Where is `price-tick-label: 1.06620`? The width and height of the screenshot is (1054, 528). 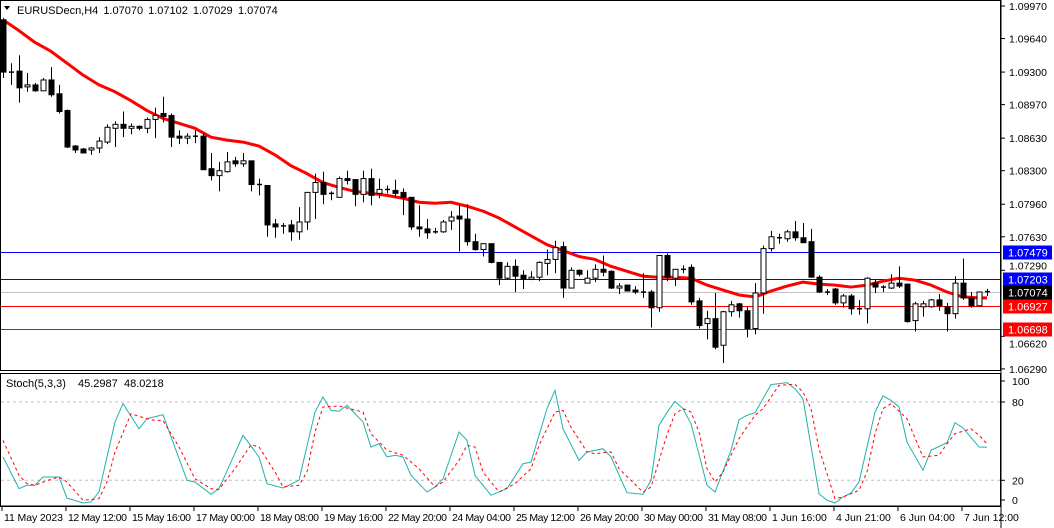 price-tick-label: 1.06620 is located at coordinates (1028, 345).